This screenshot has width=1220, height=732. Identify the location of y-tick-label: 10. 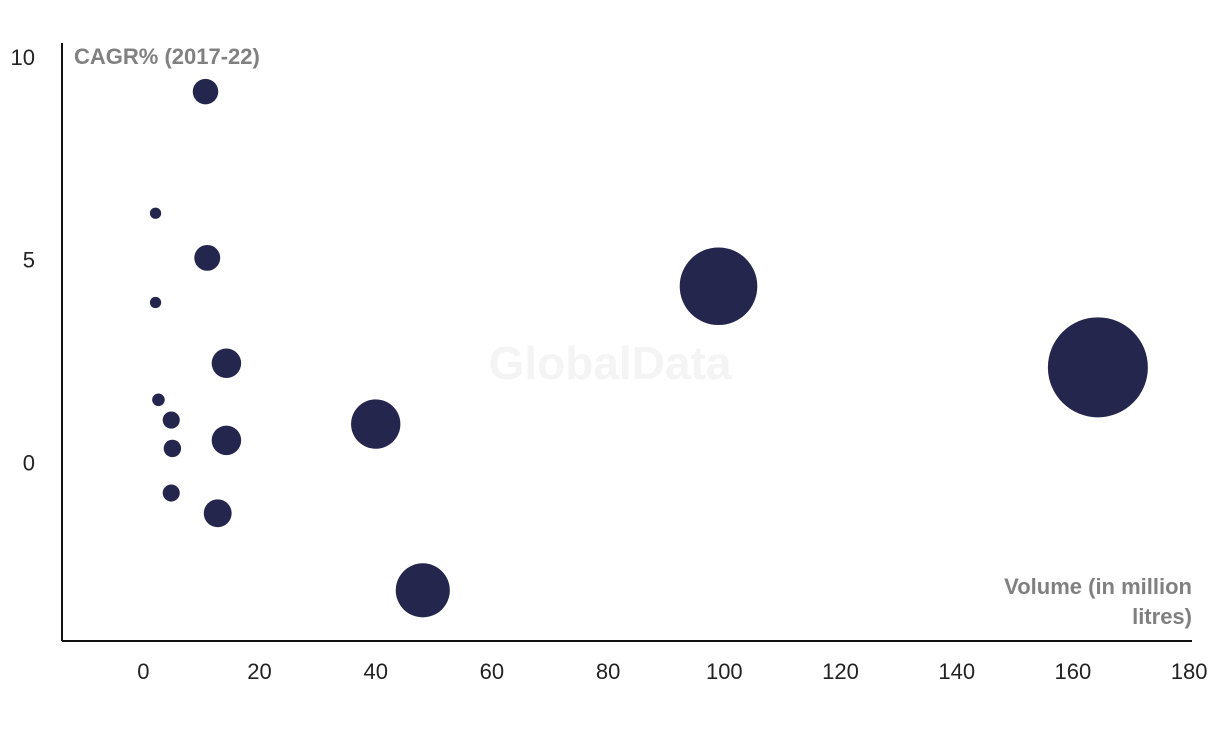
(23, 57).